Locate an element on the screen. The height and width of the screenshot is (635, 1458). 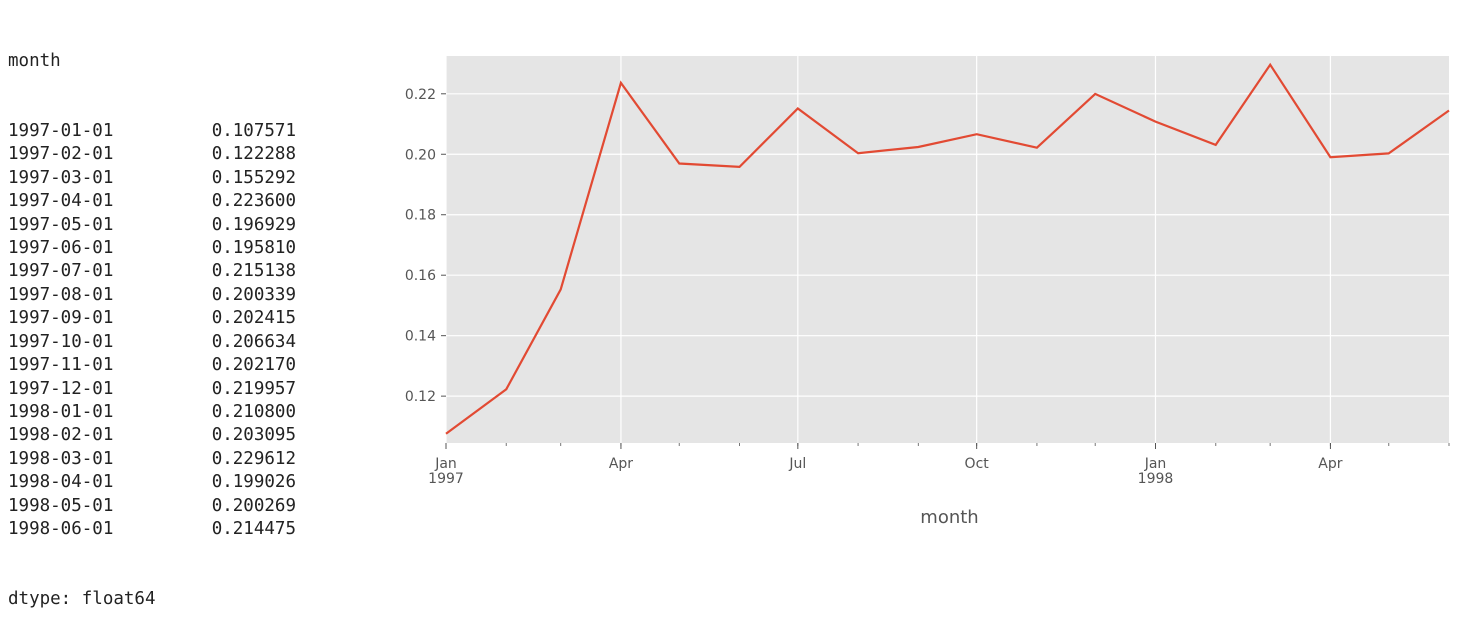
series-index-name: month is located at coordinates (34, 60).